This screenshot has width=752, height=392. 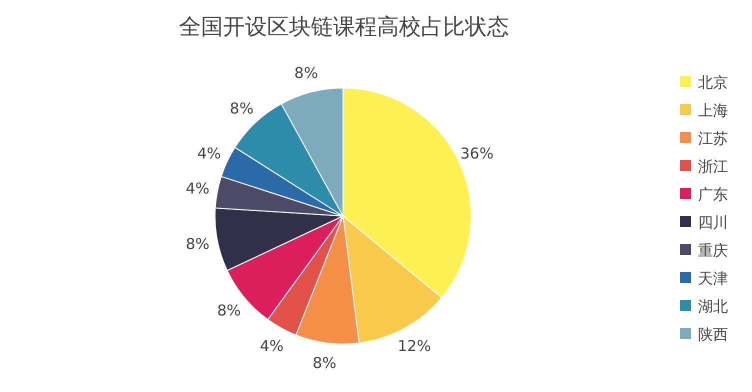 I want to click on legend-label: 广东, so click(x=713, y=194).